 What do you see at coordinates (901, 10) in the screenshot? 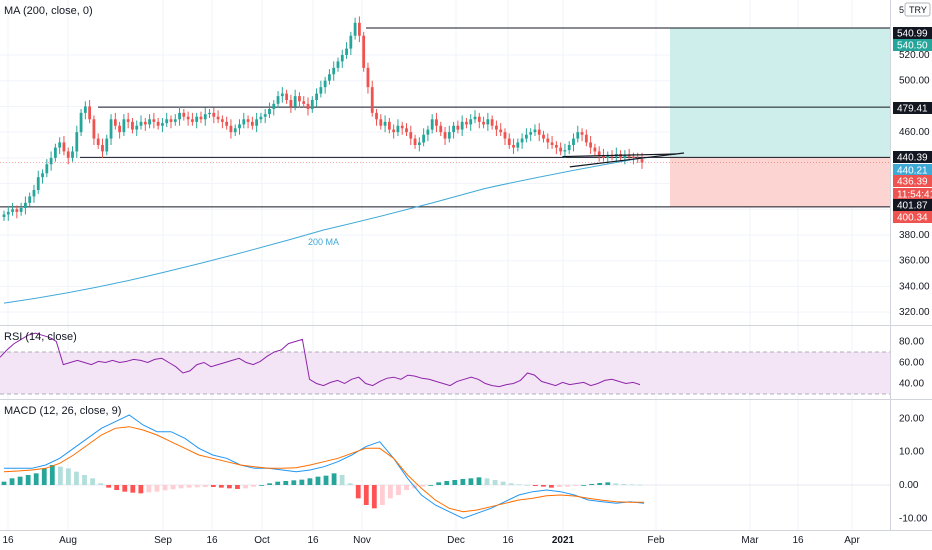
I see `scale-badge: 5` at bounding box center [901, 10].